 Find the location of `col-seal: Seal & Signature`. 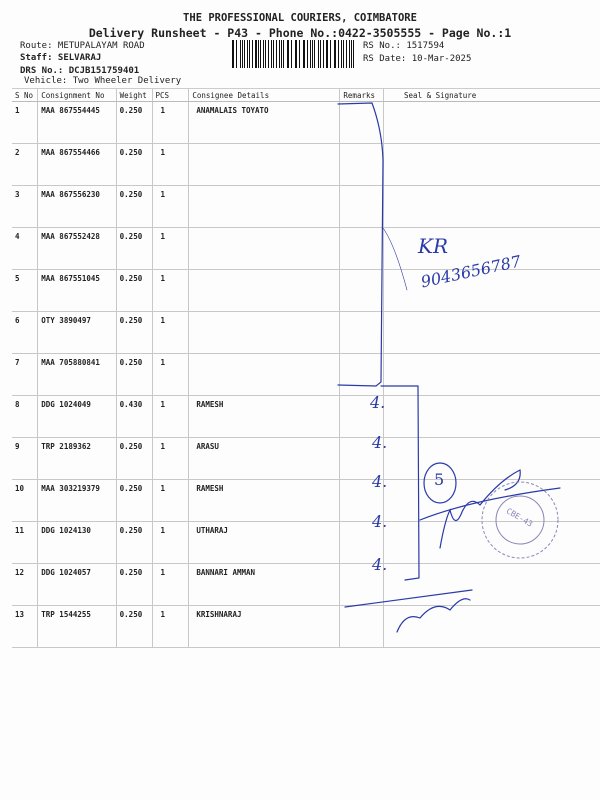

col-seal: Seal & Signature is located at coordinates (491, 95).